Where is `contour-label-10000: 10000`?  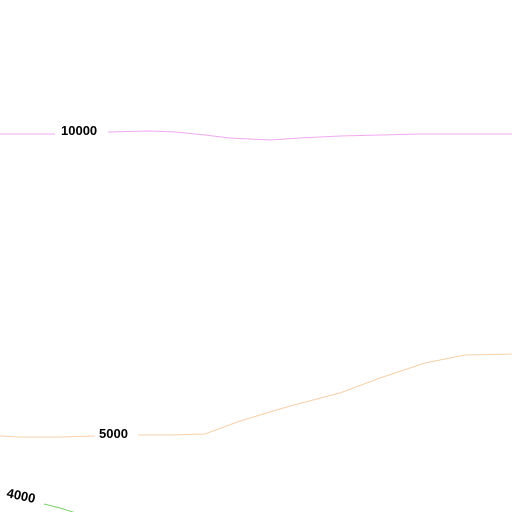 contour-label-10000: 10000 is located at coordinates (79, 130).